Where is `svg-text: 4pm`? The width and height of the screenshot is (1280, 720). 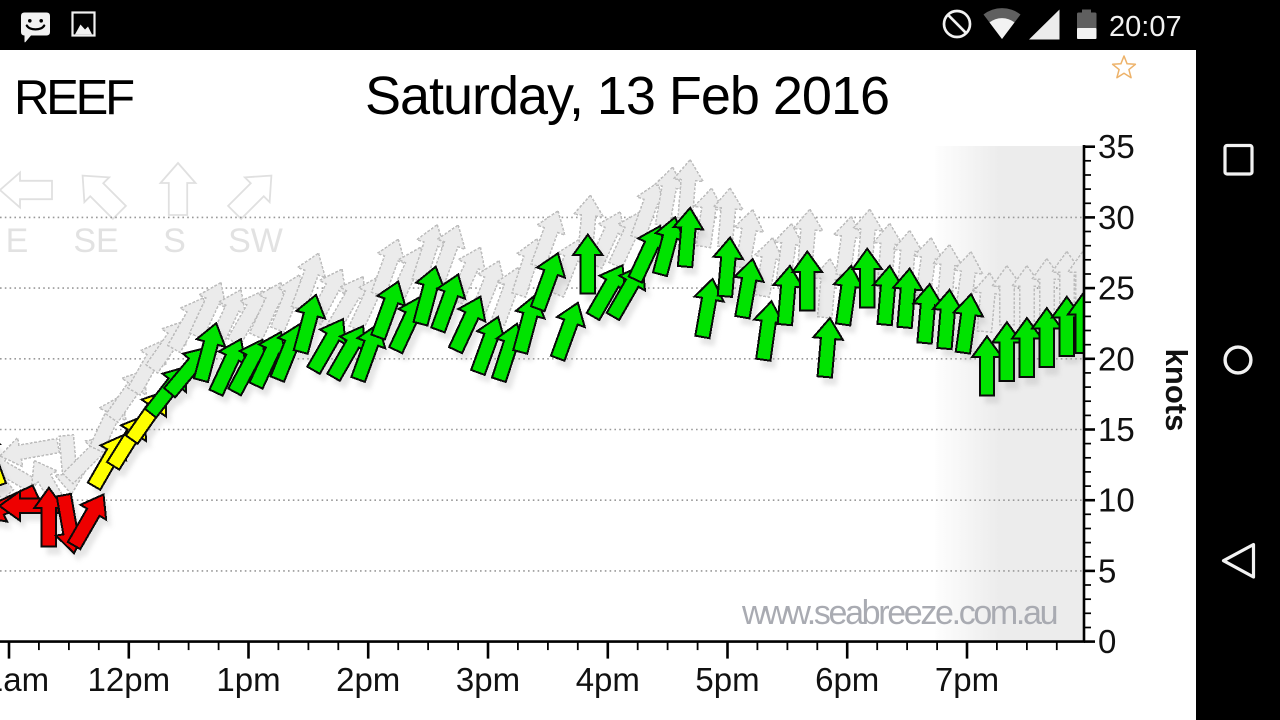 svg-text: 4pm is located at coordinates (608, 679).